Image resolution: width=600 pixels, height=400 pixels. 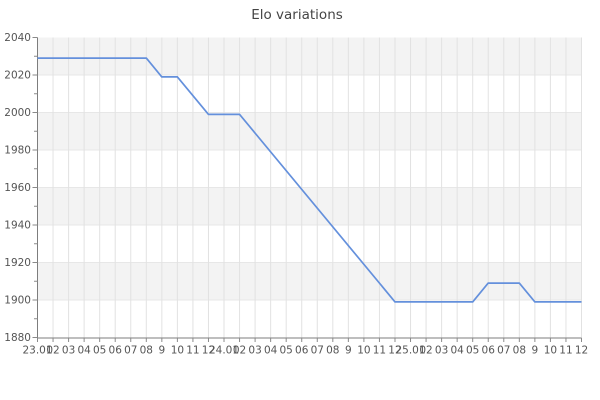 What do you see at coordinates (17, 338) in the screenshot?
I see `y-tick-label: 1880` at bounding box center [17, 338].